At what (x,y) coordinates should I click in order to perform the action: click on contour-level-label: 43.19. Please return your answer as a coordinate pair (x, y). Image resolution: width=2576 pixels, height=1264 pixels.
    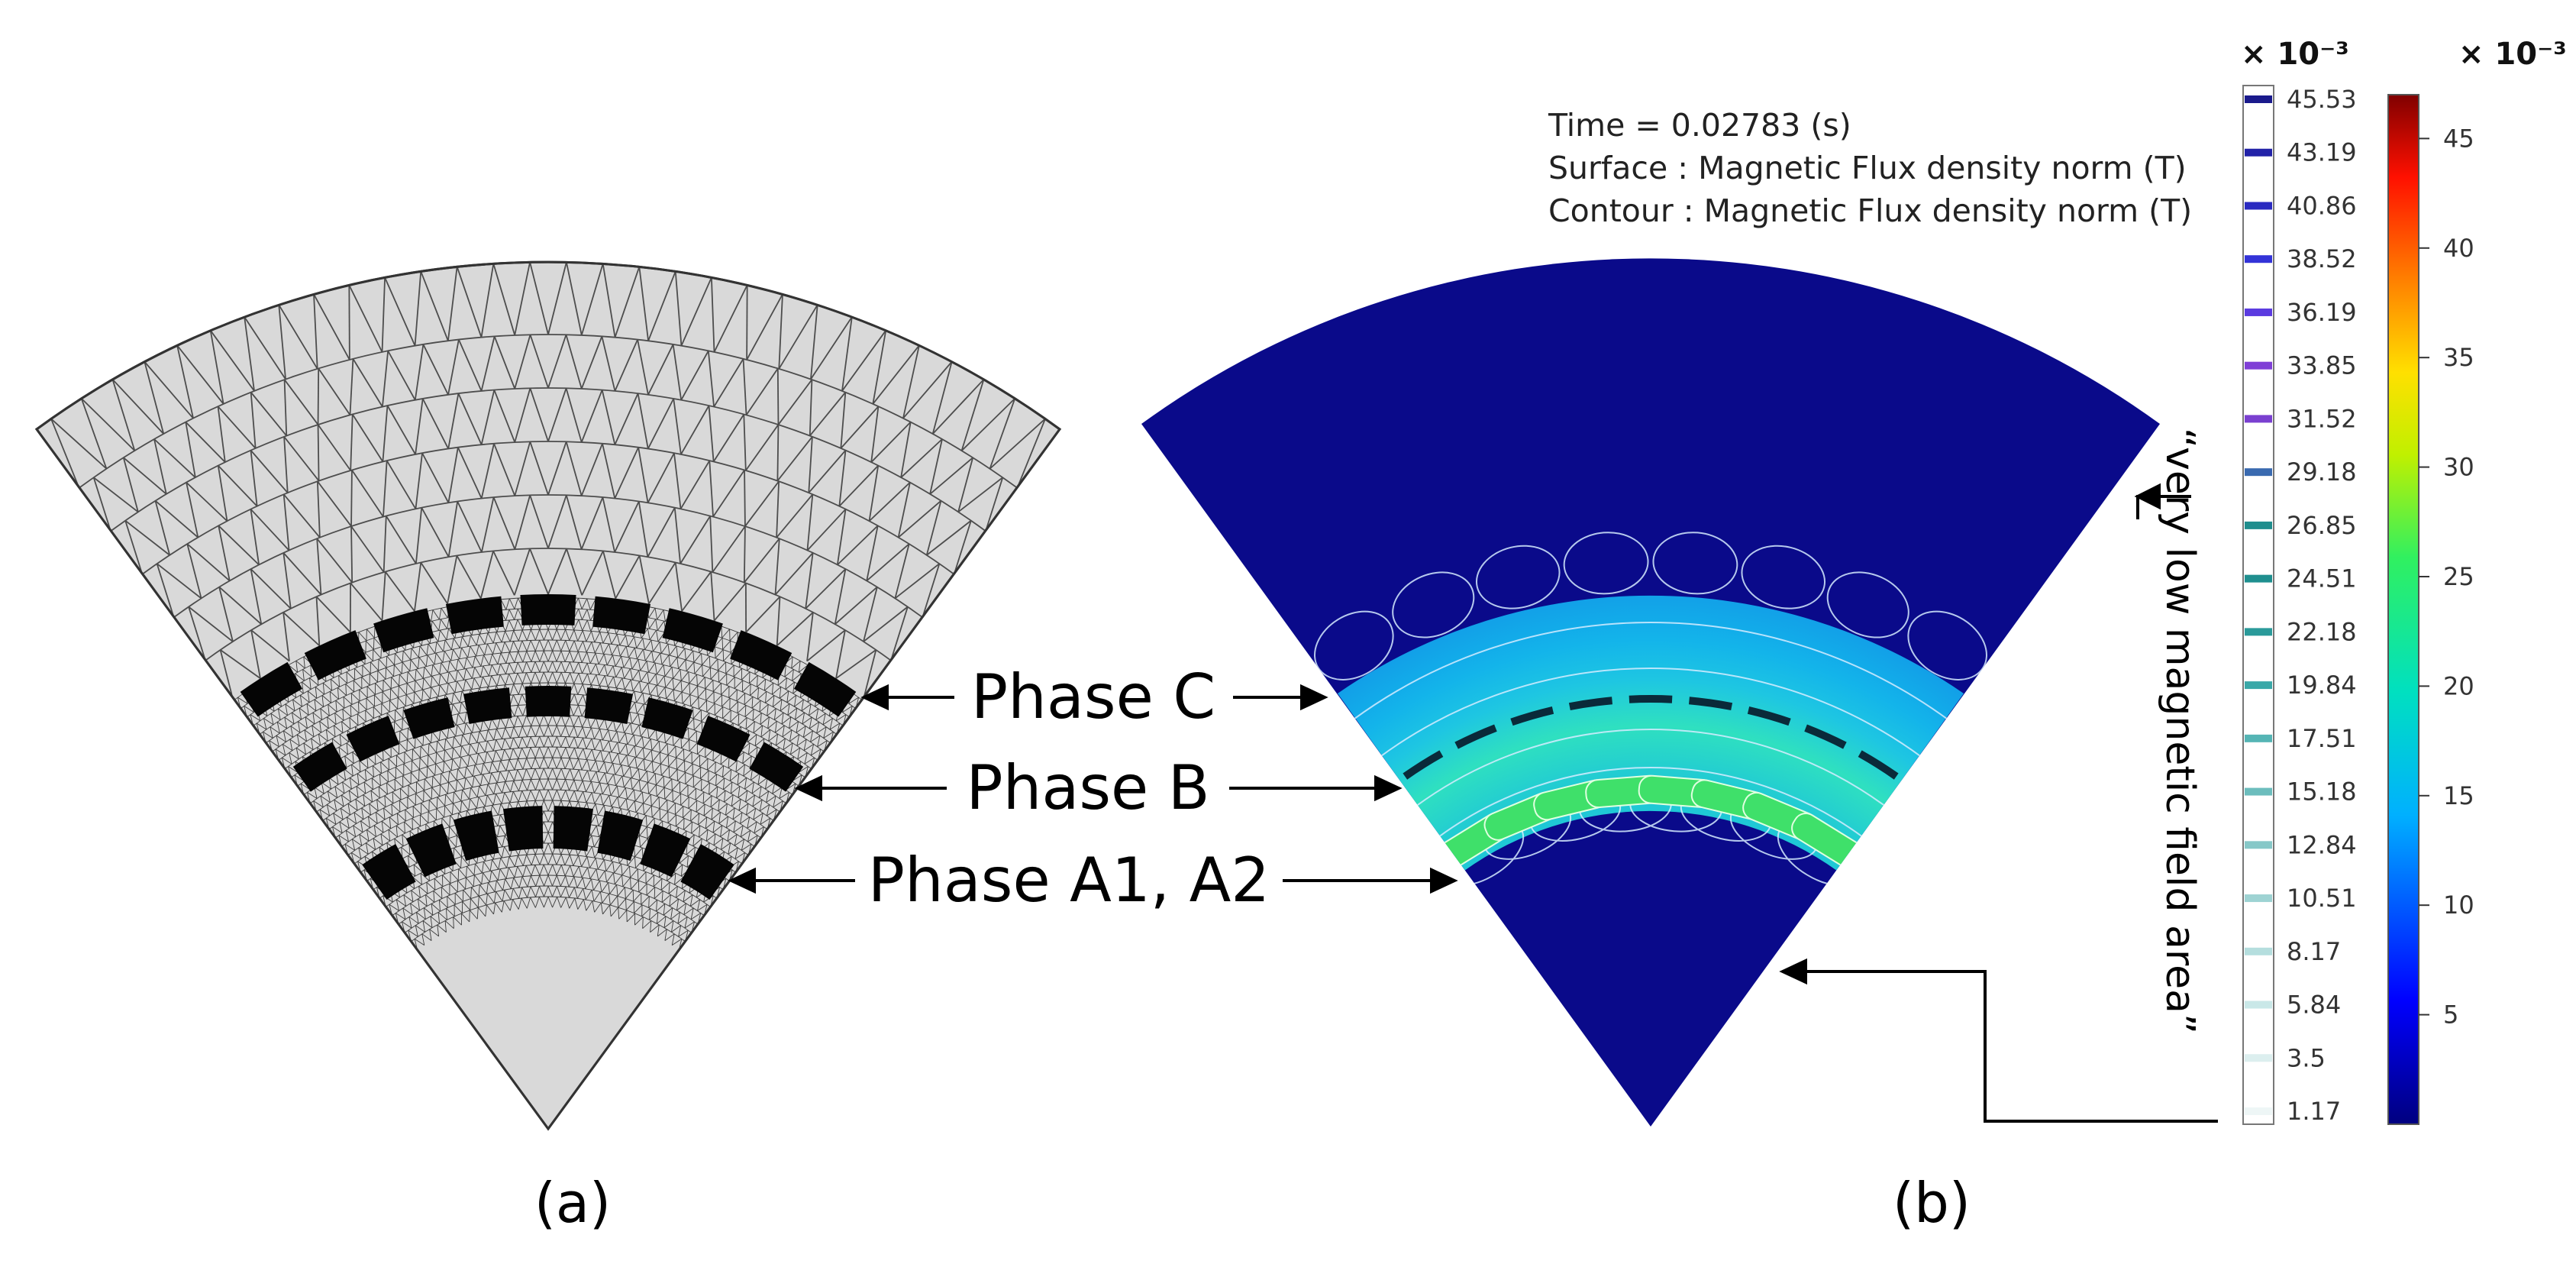
    Looking at the image, I should click on (2322, 152).